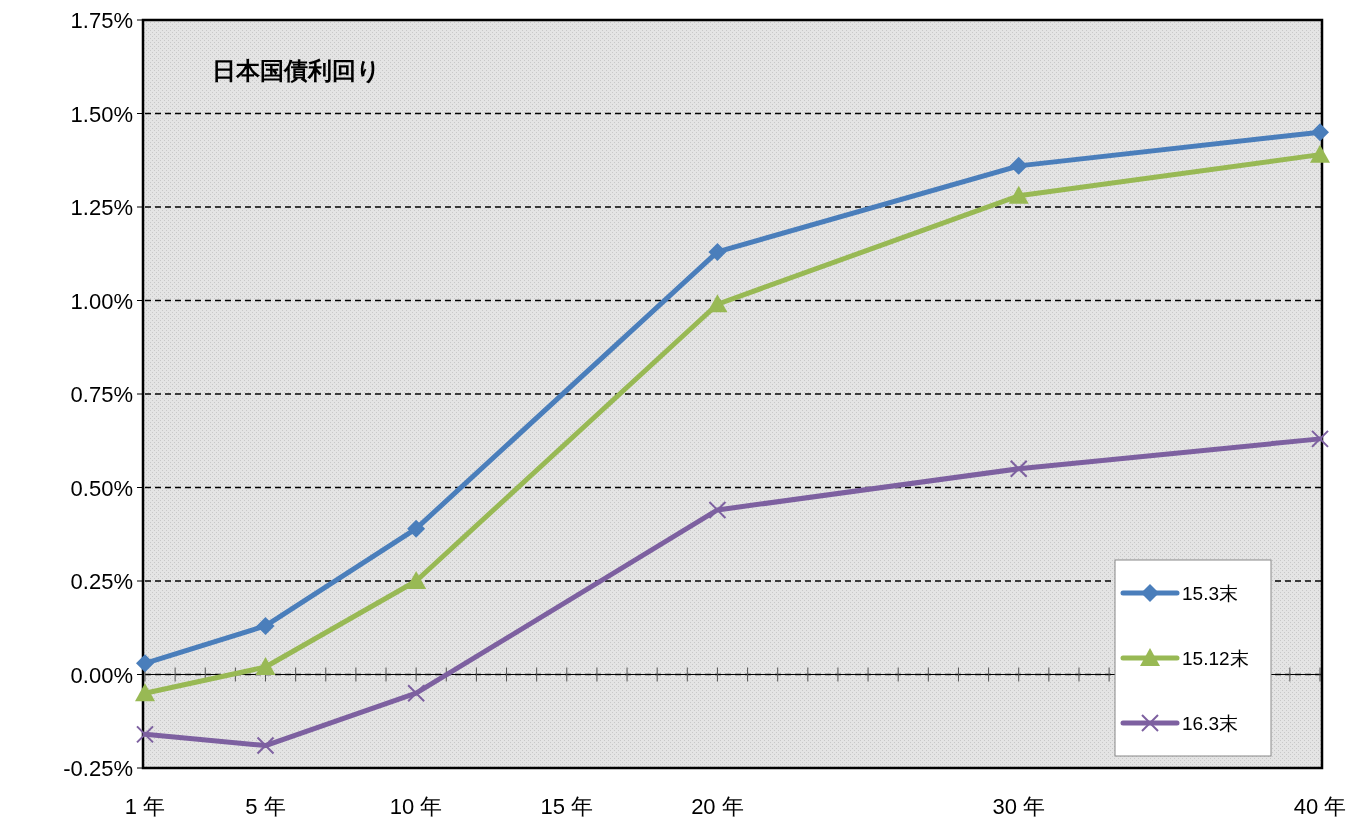 Image resolution: width=1360 pixels, height=825 pixels. I want to click on y-tick-label: 0.00%, so click(101, 675).